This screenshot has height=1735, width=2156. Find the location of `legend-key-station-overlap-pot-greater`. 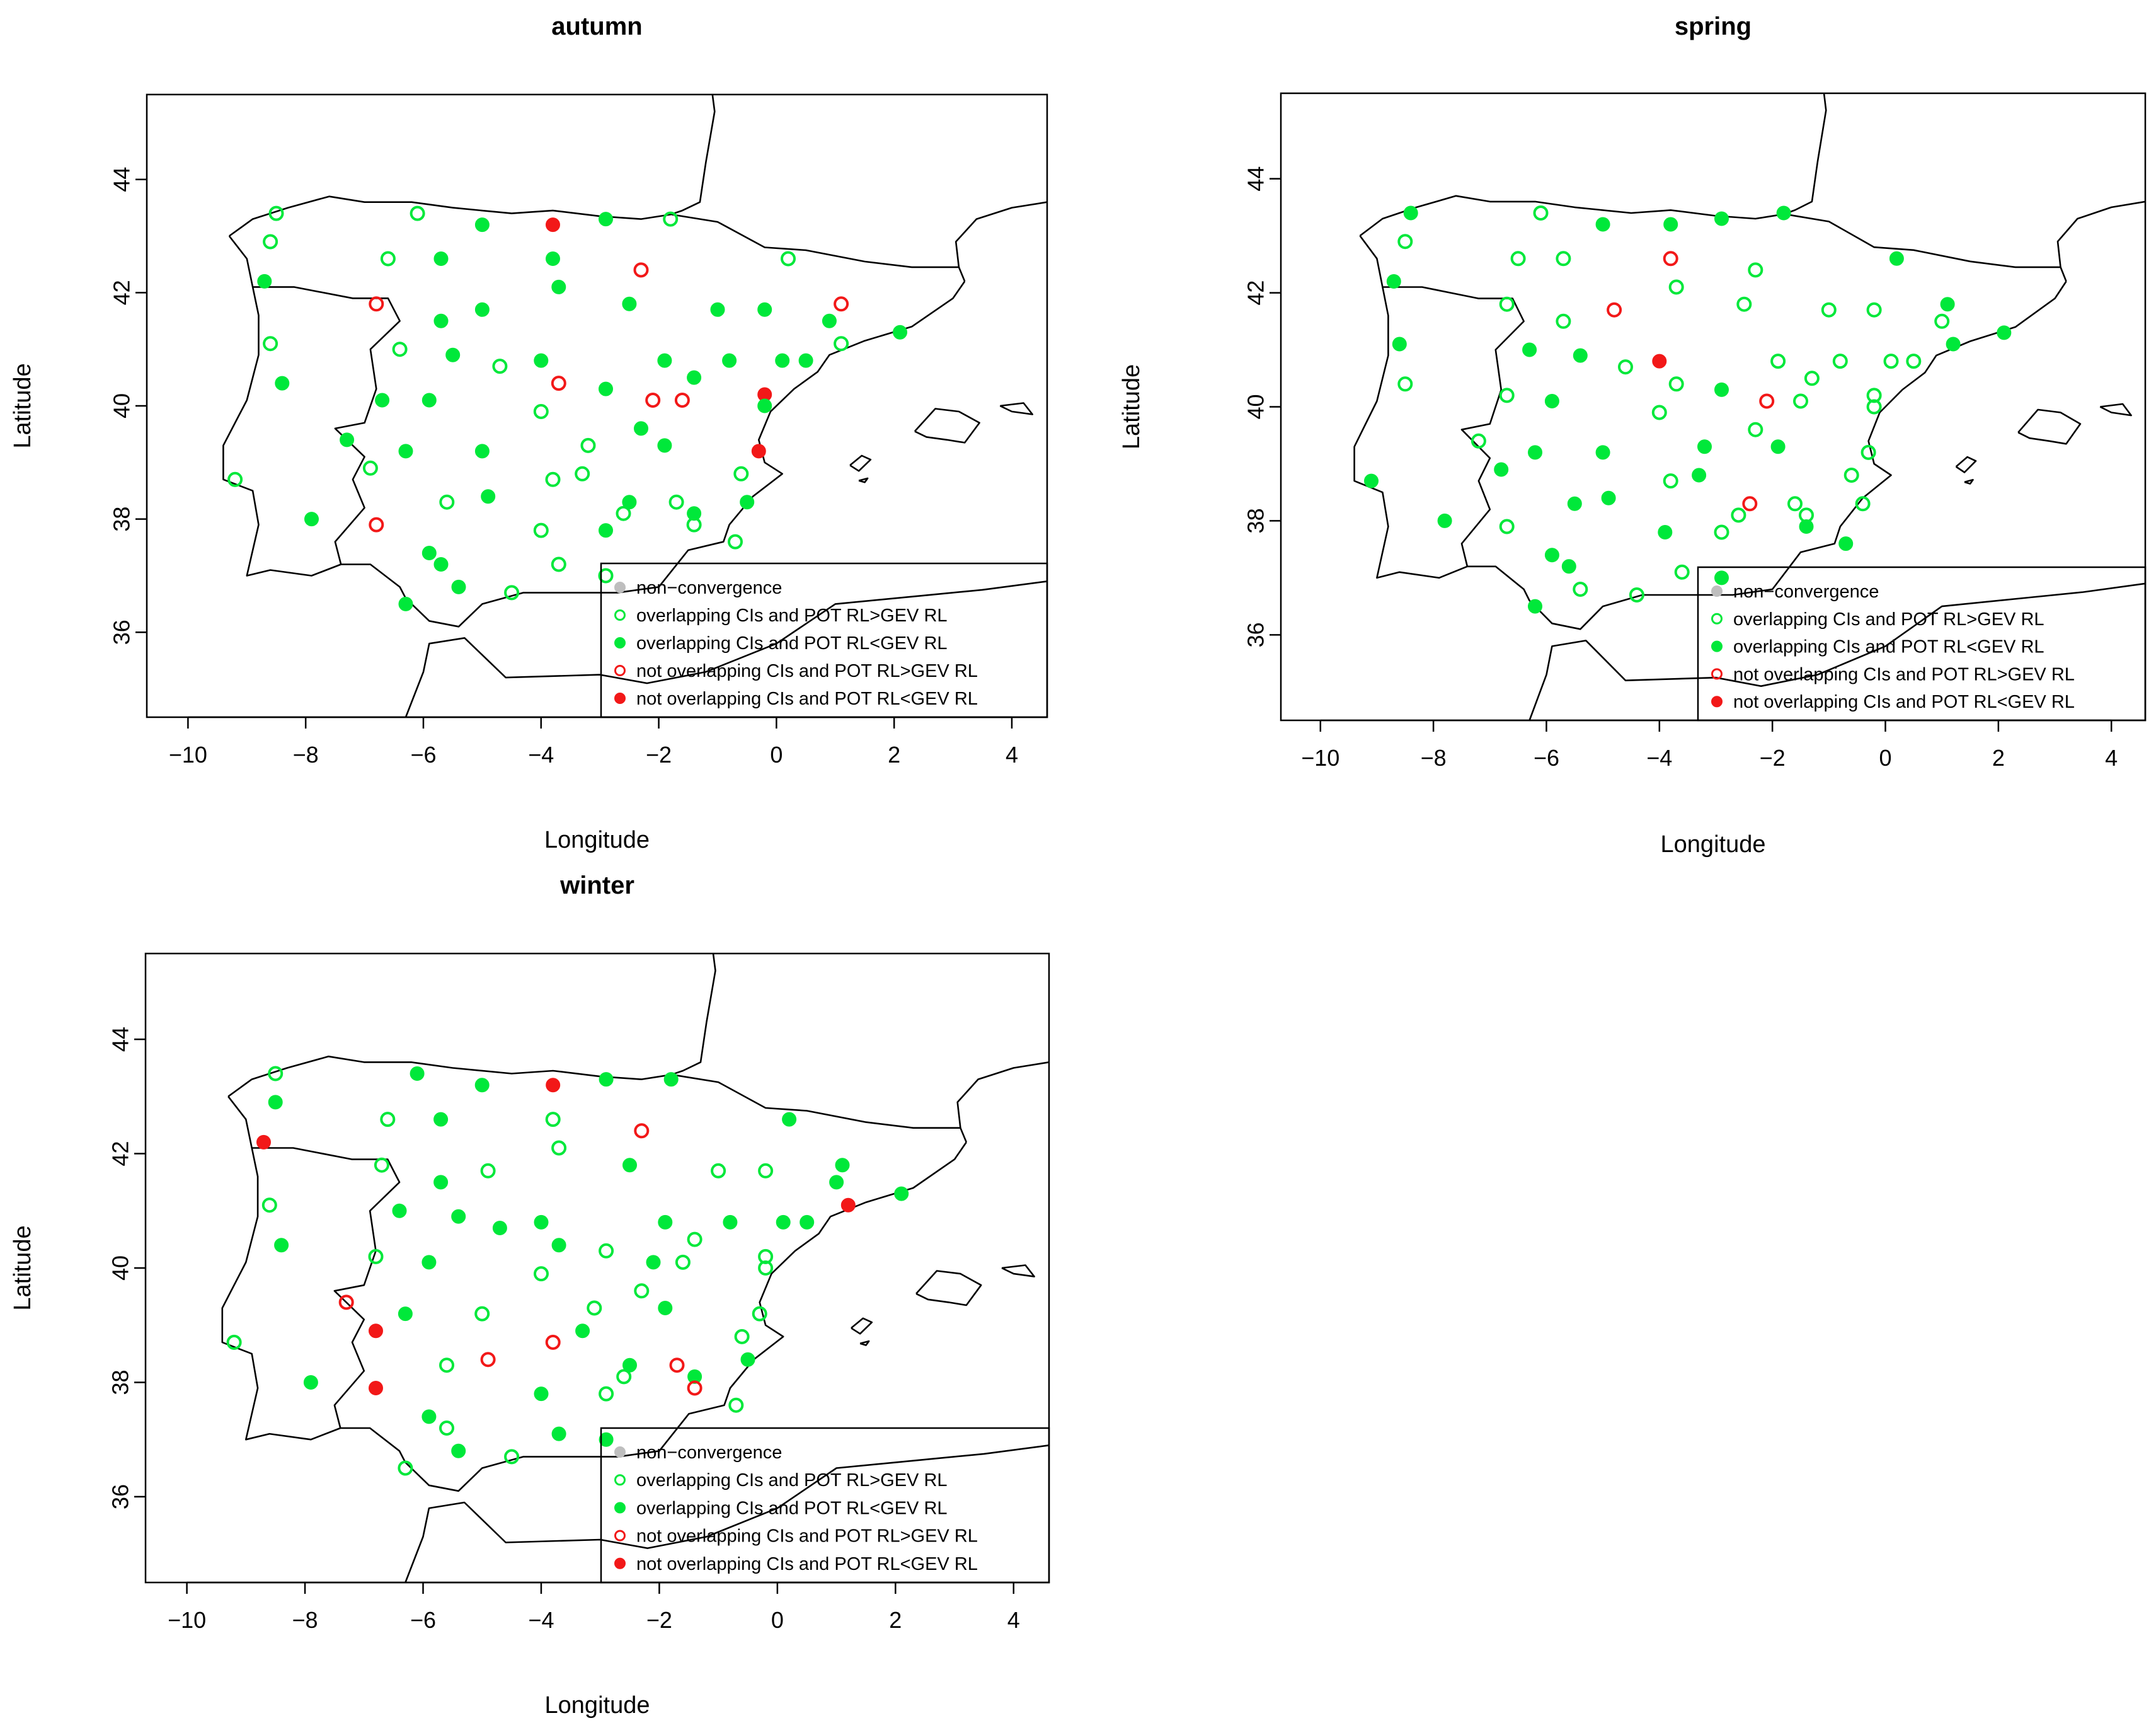

legend-key-station-overlap-pot-greater is located at coordinates (620, 1480).